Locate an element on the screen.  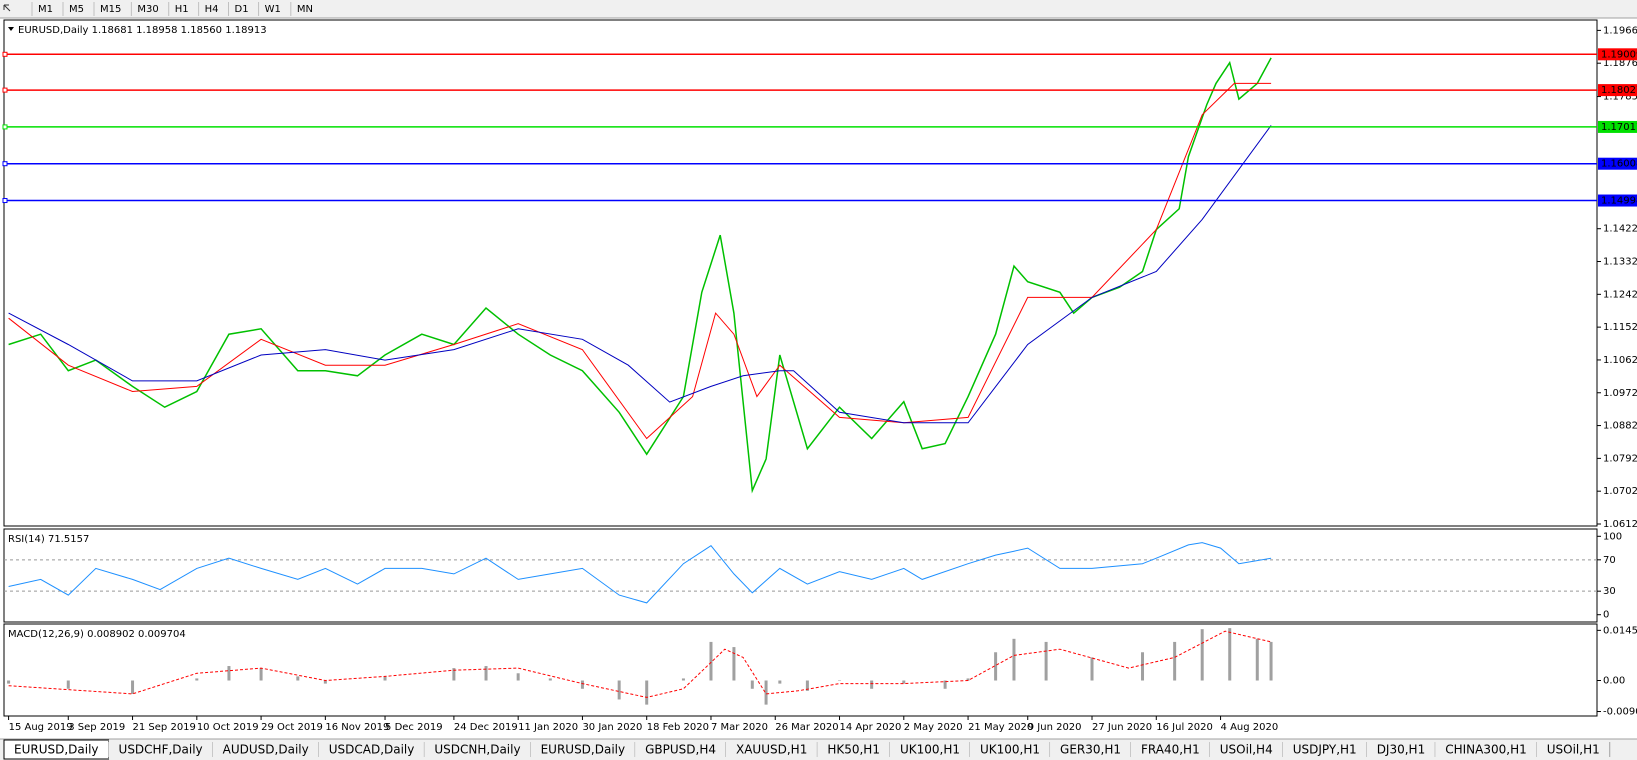
tab: USDCNH,Daily is located at coordinates (477, 750).